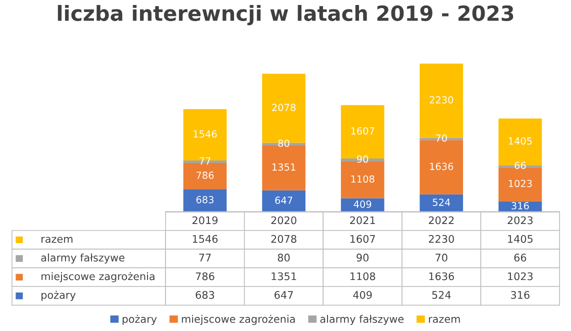  What do you see at coordinates (283, 238) in the screenshot?
I see `data-label: 2078` at bounding box center [283, 238].